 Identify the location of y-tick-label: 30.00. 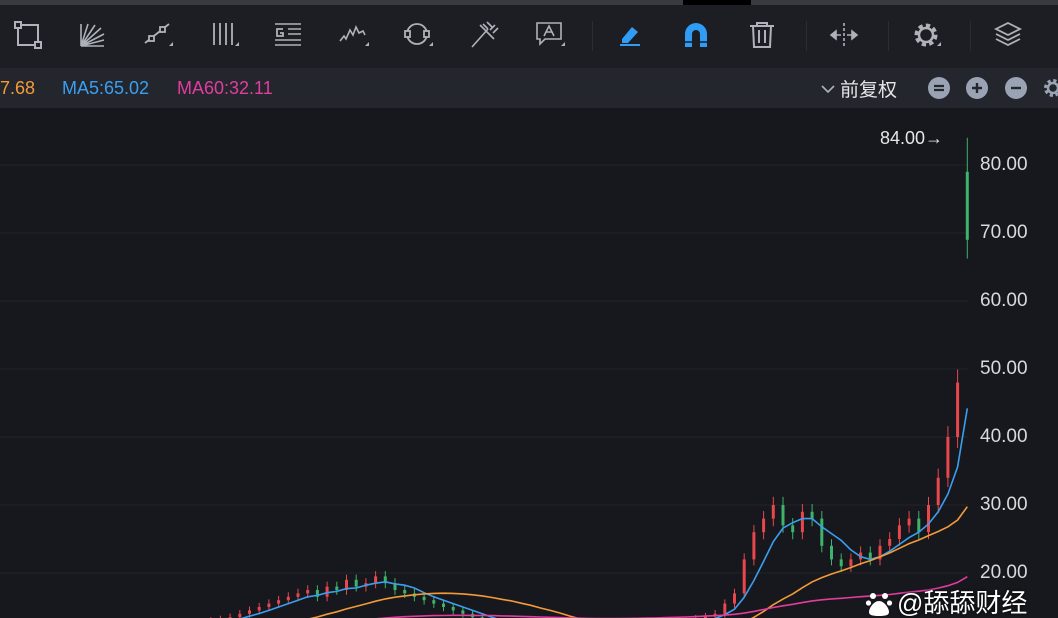
(1004, 504).